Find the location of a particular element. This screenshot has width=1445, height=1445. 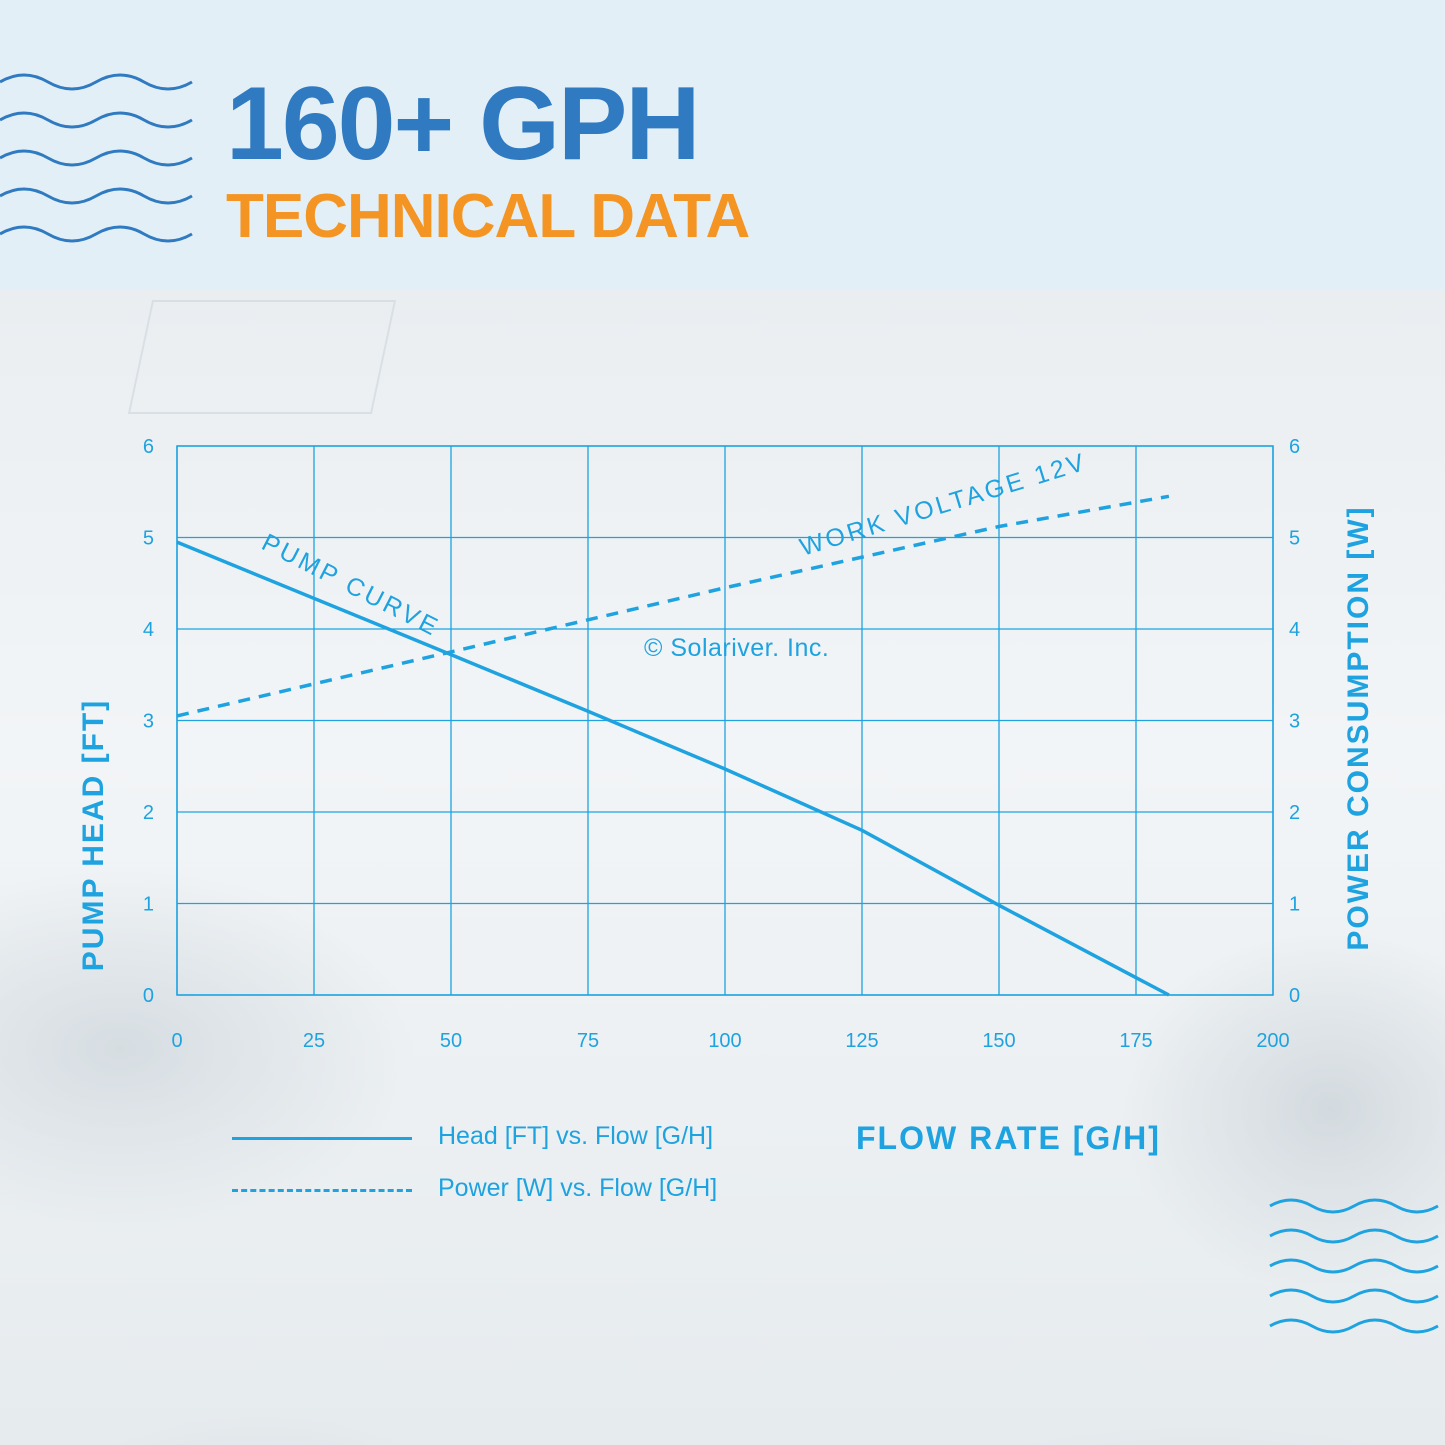

y-axis-title: PUMP HEAD [FT] is located at coordinates (93, 835).